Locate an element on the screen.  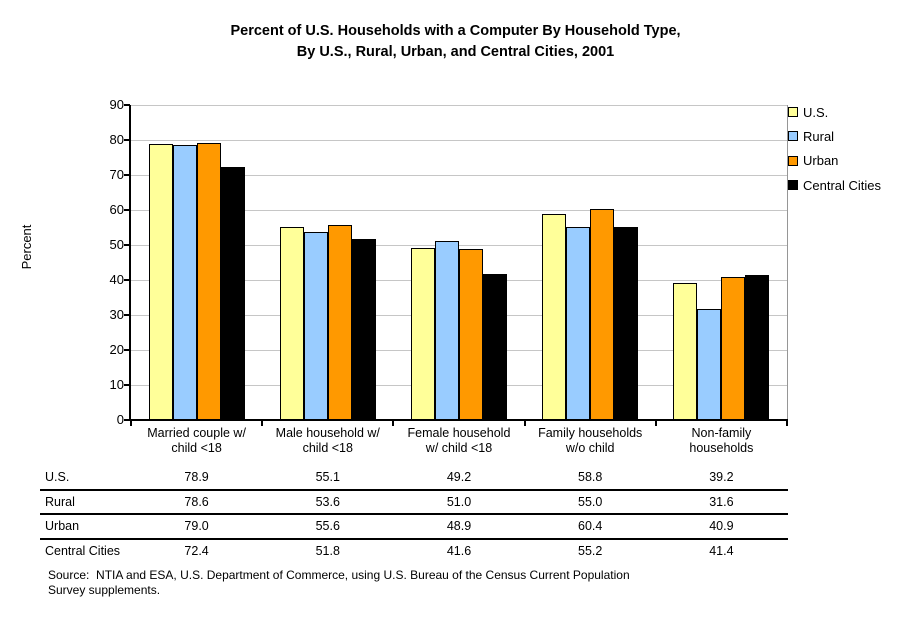
cell-value: 55.1 is located at coordinates (327, 477).